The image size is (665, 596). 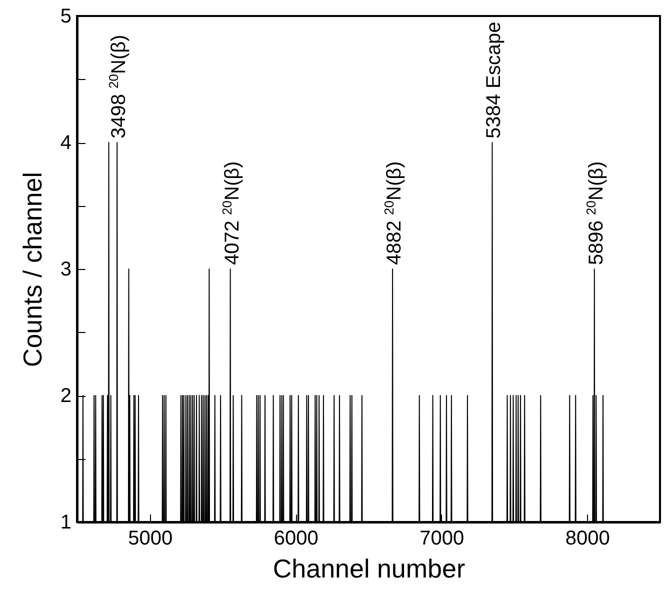 What do you see at coordinates (150, 539) in the screenshot?
I see `x-tick-label: 5000` at bounding box center [150, 539].